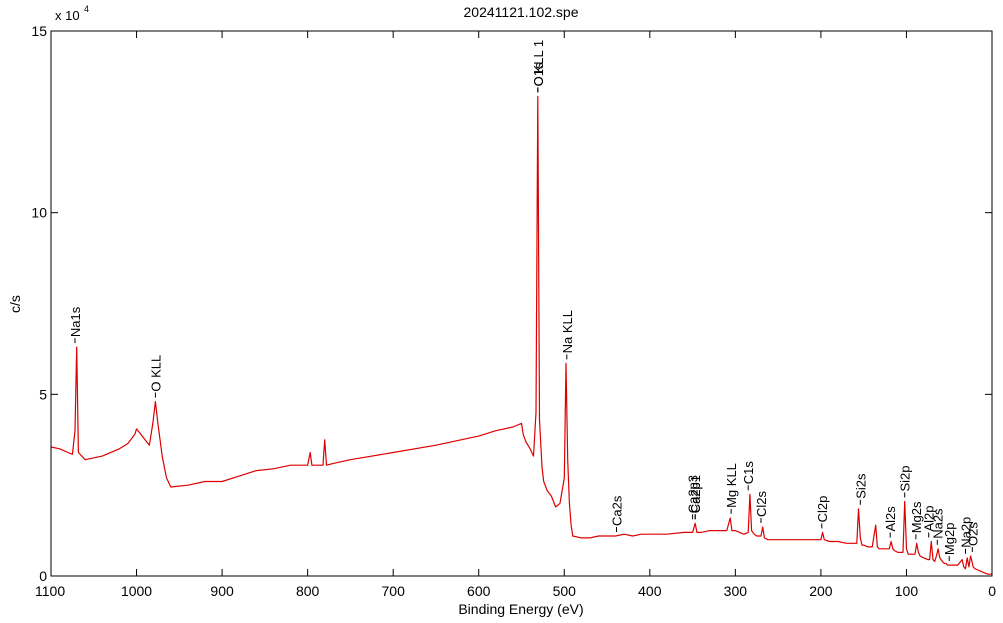  What do you see at coordinates (905, 478) in the screenshot?
I see `peak-label: Si2p` at bounding box center [905, 478].